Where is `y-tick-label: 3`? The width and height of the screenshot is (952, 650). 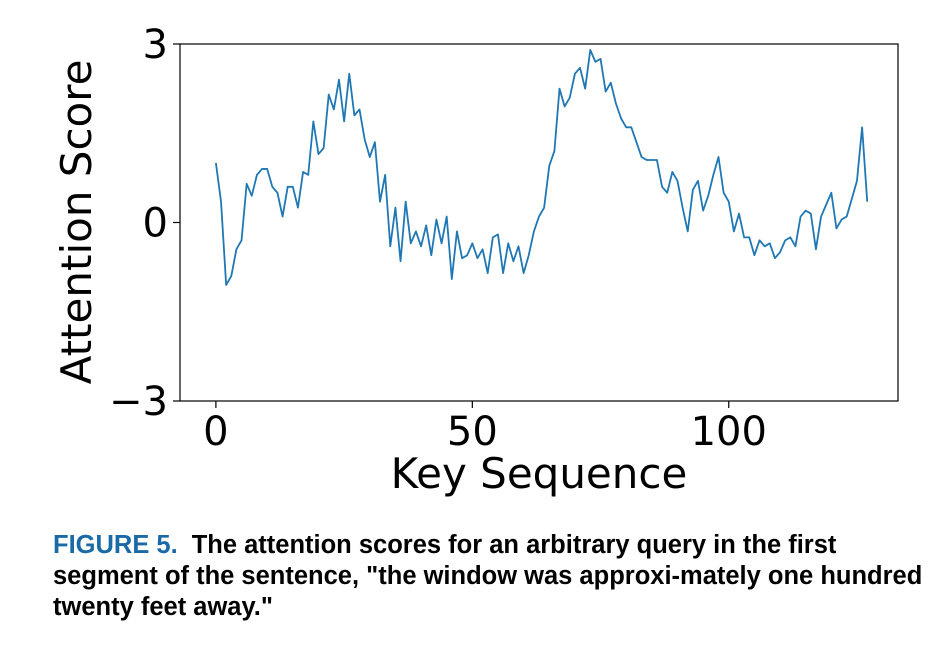 y-tick-label: 3 is located at coordinates (155, 45).